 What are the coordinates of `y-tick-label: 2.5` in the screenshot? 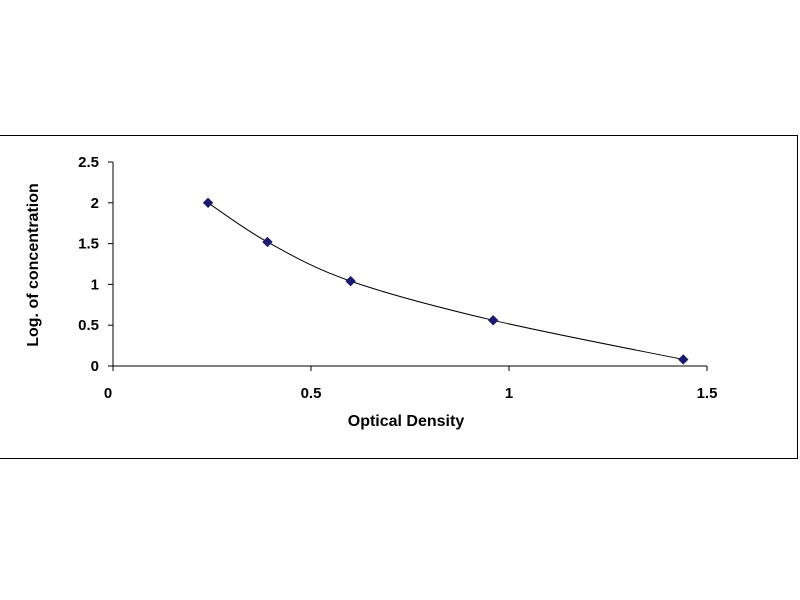 It's located at (88, 162).